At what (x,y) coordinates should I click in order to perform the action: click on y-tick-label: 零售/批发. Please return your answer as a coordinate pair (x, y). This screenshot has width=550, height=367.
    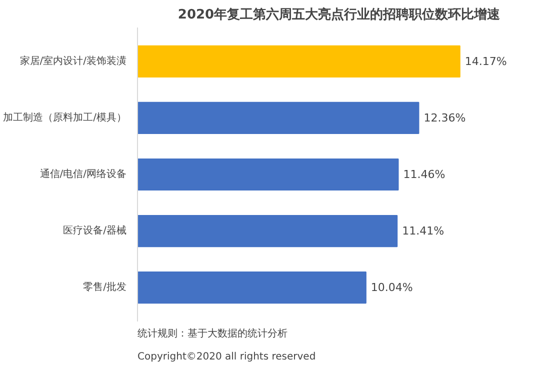
    Looking at the image, I should click on (105, 287).